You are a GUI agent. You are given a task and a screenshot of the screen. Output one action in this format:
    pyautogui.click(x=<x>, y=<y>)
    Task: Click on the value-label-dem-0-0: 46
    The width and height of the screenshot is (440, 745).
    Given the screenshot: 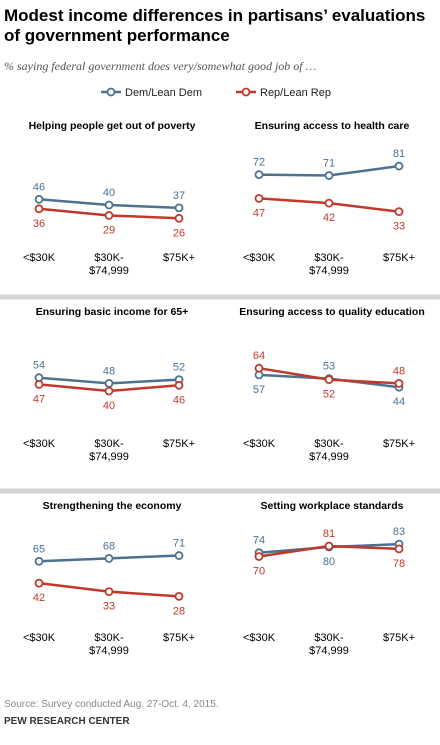 What is the action you would take?
    pyautogui.click(x=39, y=187)
    